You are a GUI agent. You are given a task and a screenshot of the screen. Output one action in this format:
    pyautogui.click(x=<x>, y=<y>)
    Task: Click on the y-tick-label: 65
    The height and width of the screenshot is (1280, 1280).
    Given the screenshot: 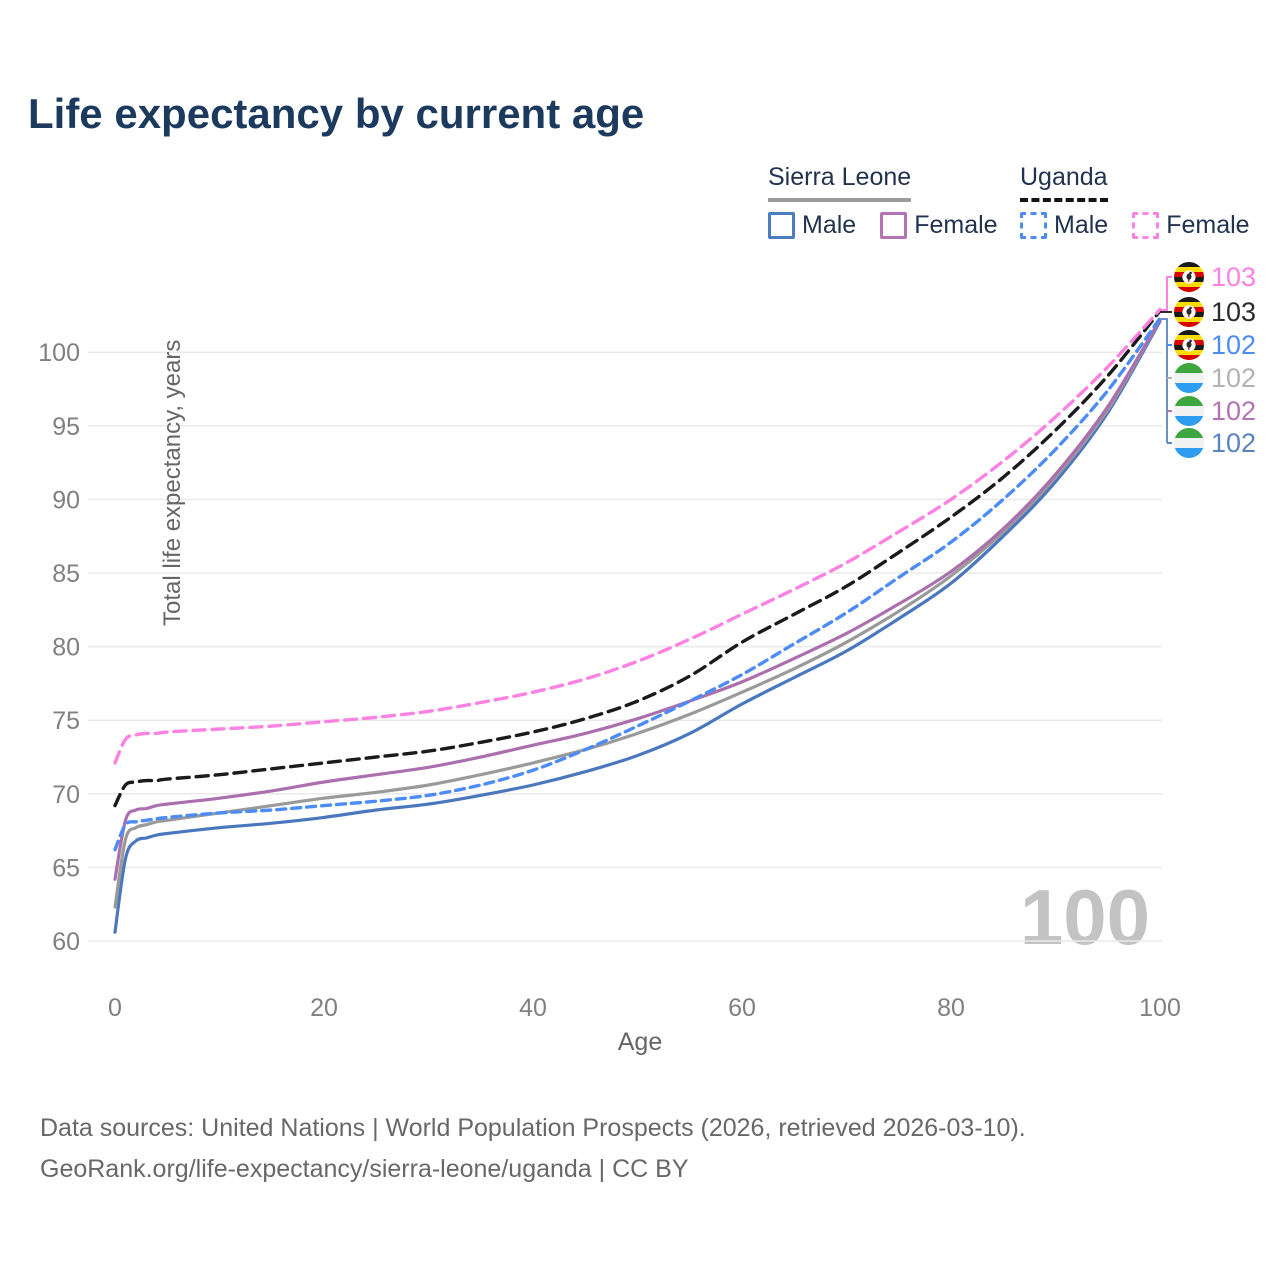 What is the action you would take?
    pyautogui.click(x=66, y=868)
    